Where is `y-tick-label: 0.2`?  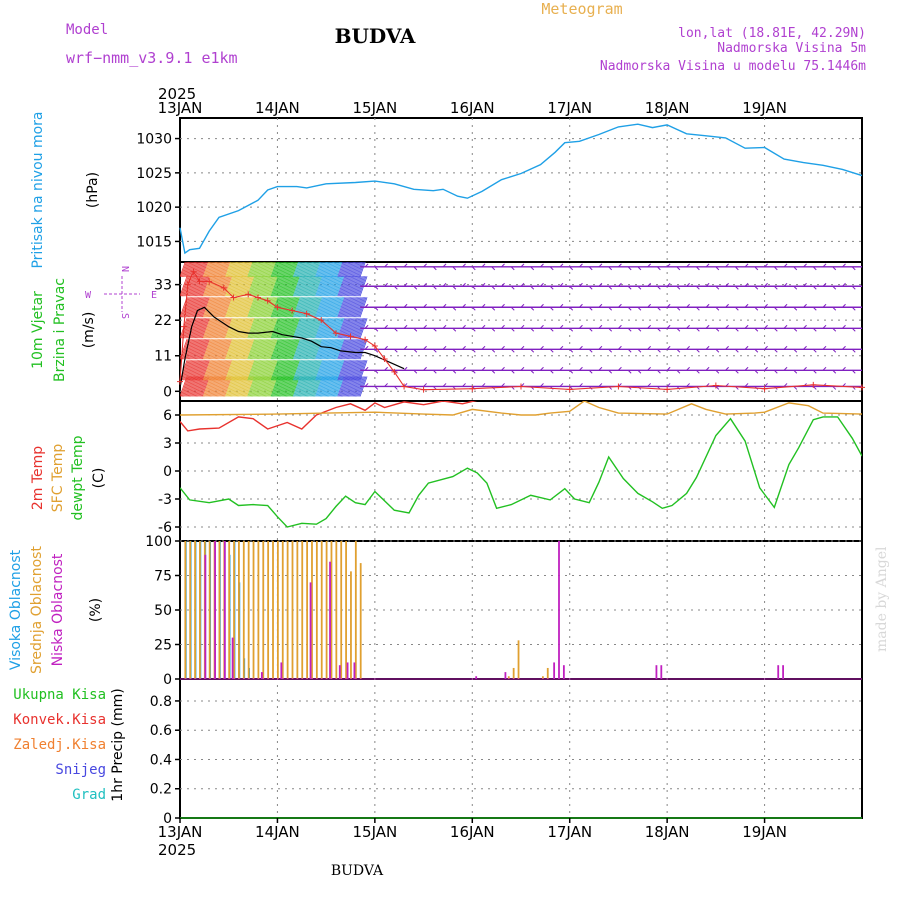
y-tick-label: 0.2 is located at coordinates (161, 790).